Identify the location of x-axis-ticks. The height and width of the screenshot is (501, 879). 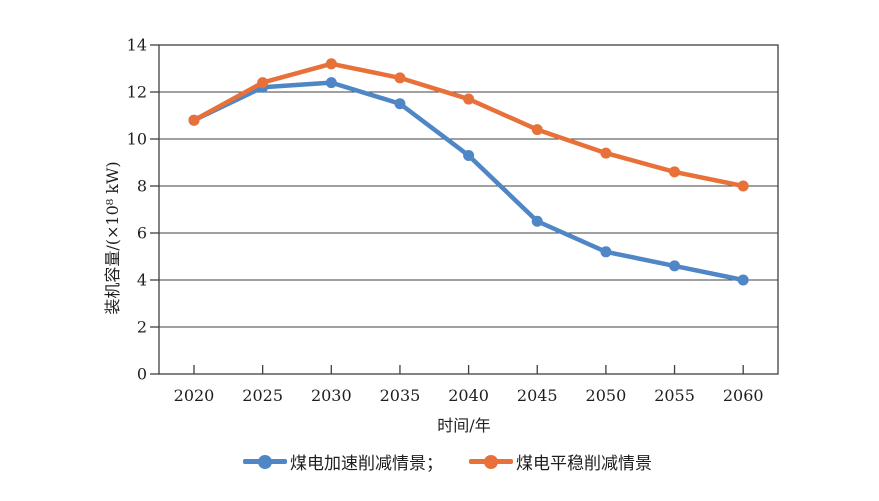
(468, 369).